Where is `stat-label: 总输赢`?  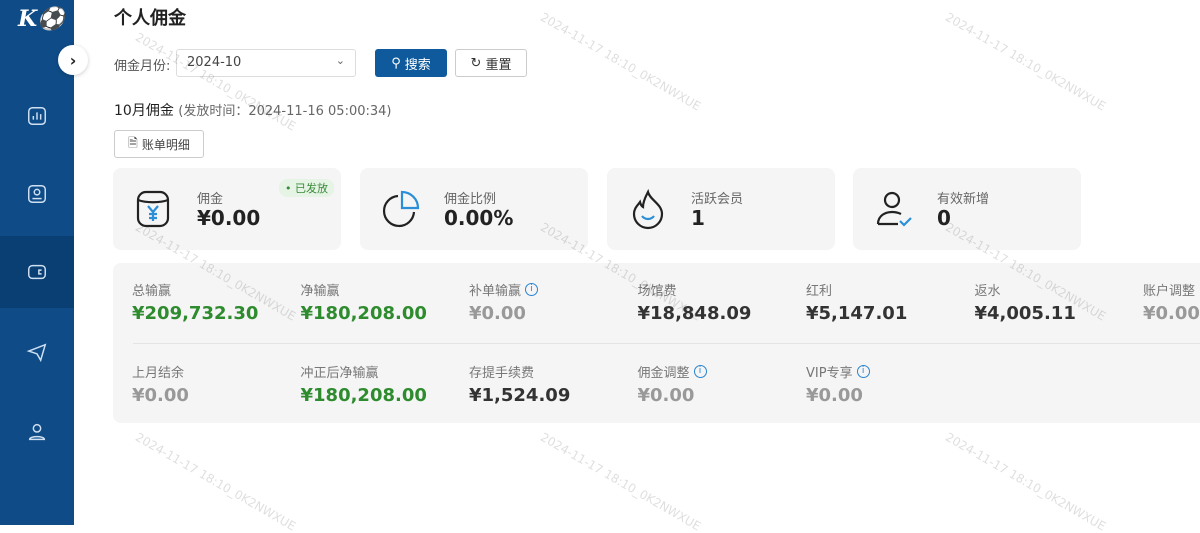 stat-label: 总输赢 is located at coordinates (214, 289).